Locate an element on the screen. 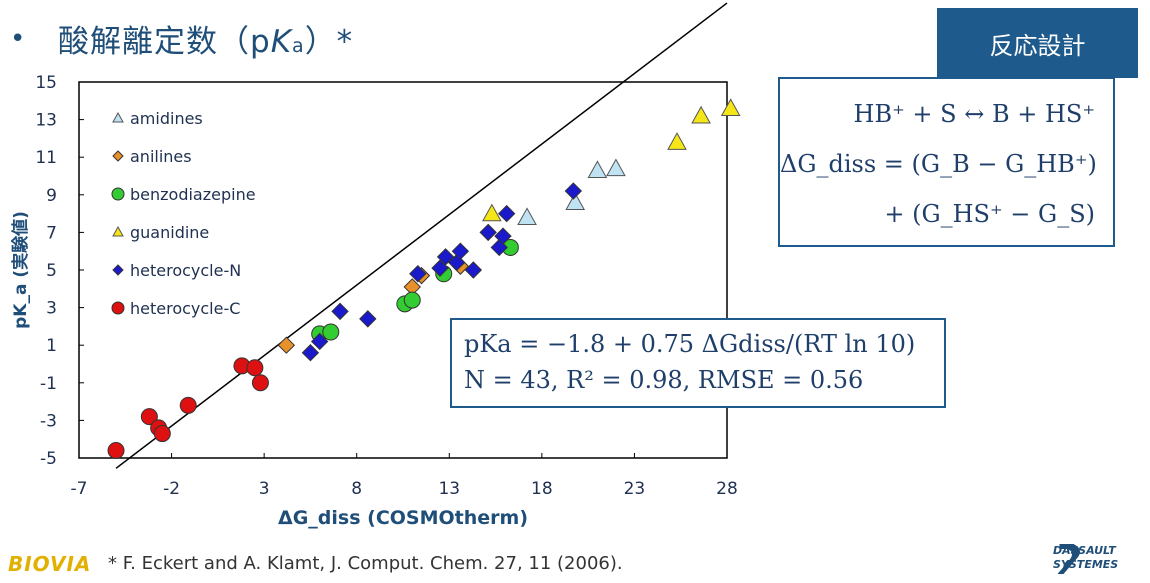  y-tick-label: 11 is located at coordinates (46, 158).